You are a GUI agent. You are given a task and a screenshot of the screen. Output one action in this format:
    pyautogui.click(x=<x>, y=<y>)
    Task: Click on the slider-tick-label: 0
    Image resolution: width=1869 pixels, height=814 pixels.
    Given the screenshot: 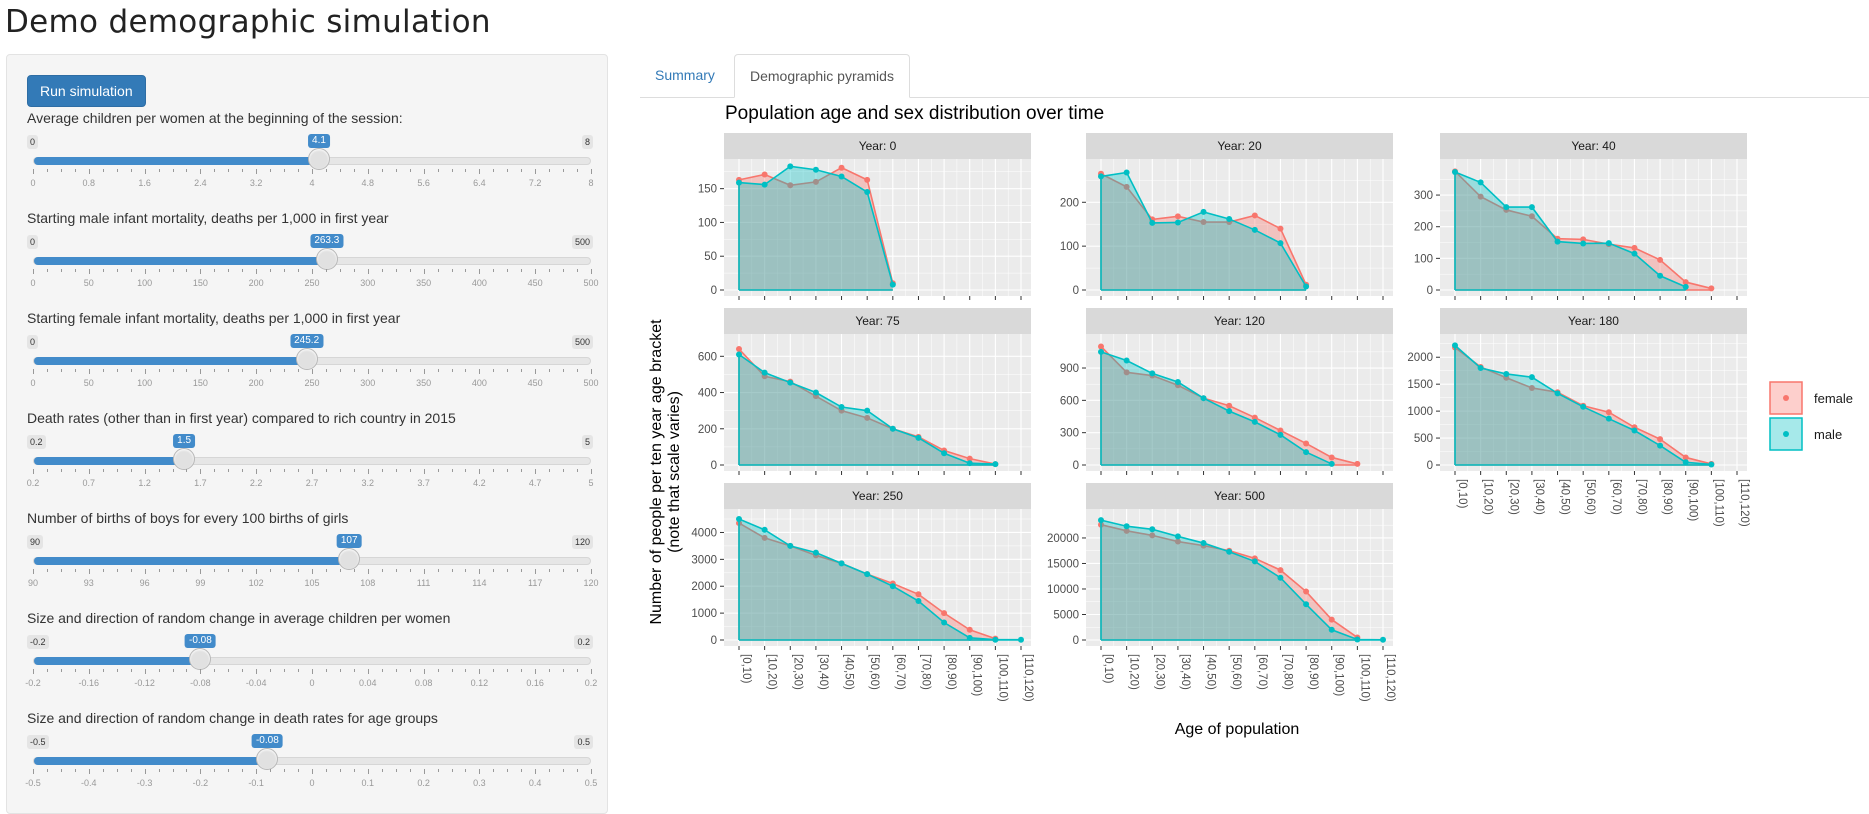 What is the action you would take?
    pyautogui.click(x=33, y=183)
    